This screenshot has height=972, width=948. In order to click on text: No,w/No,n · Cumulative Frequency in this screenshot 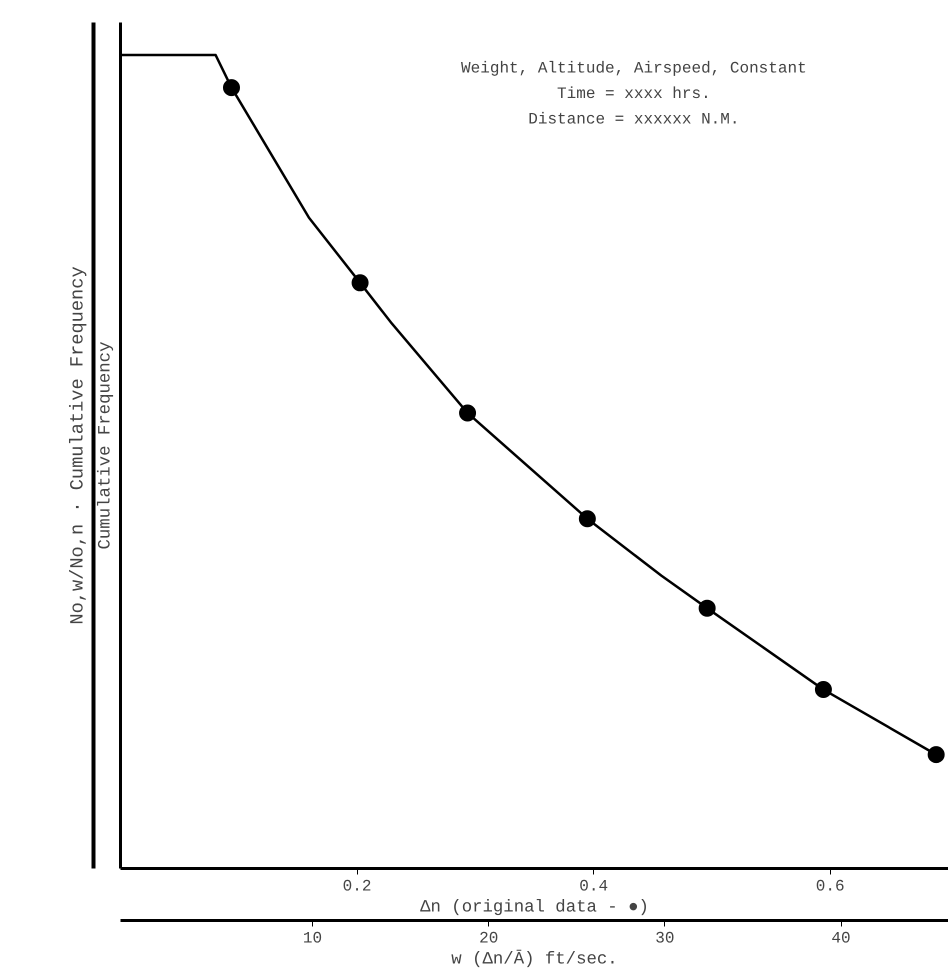, I will do `click(77, 445)`.